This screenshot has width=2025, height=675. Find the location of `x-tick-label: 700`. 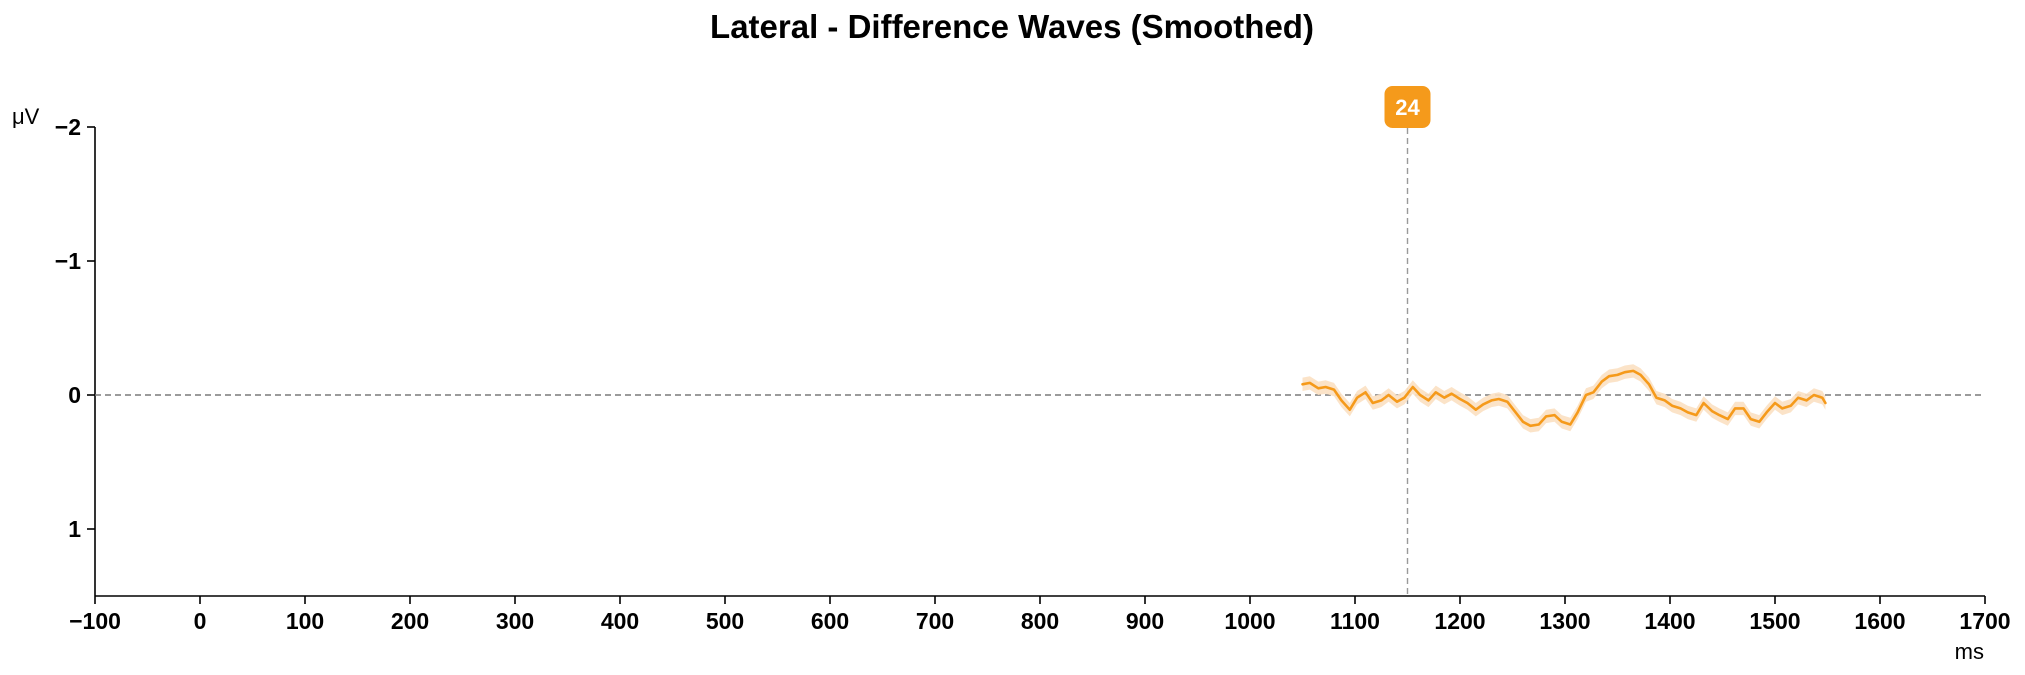

x-tick-label: 700 is located at coordinates (935, 621).